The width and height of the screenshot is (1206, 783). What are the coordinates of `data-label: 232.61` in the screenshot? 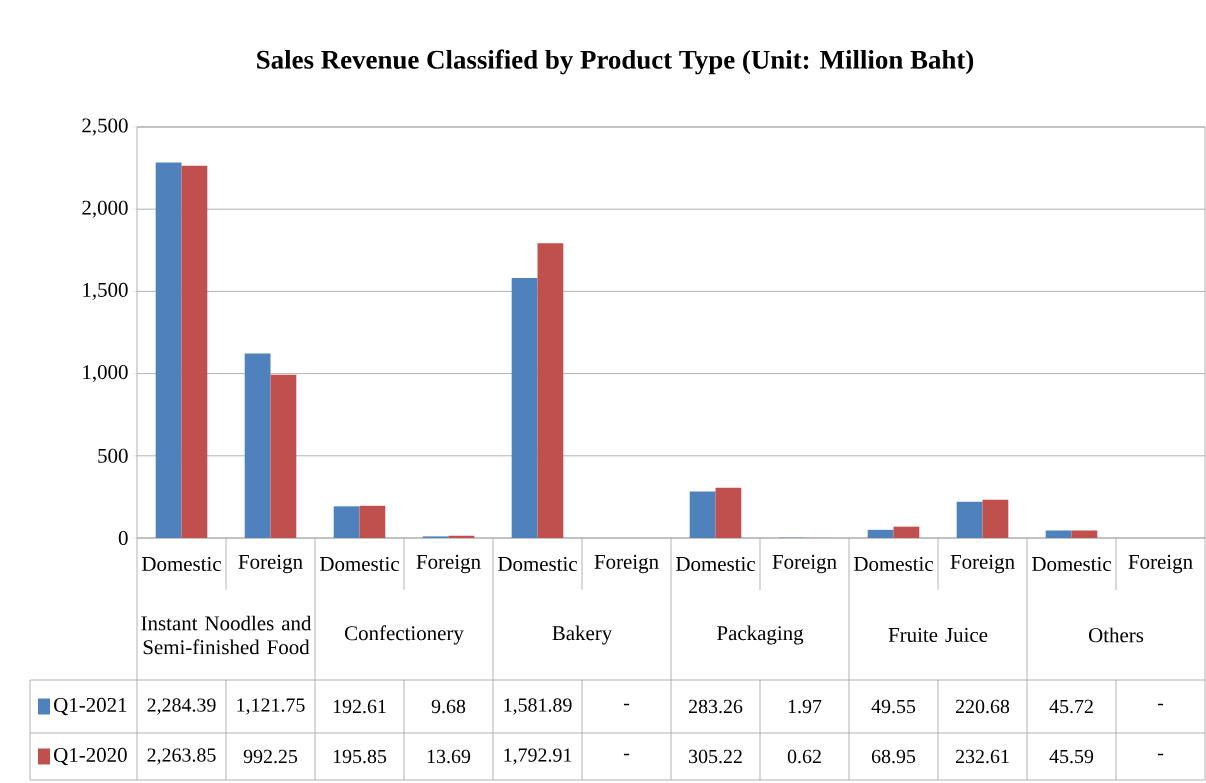 It's located at (982, 756).